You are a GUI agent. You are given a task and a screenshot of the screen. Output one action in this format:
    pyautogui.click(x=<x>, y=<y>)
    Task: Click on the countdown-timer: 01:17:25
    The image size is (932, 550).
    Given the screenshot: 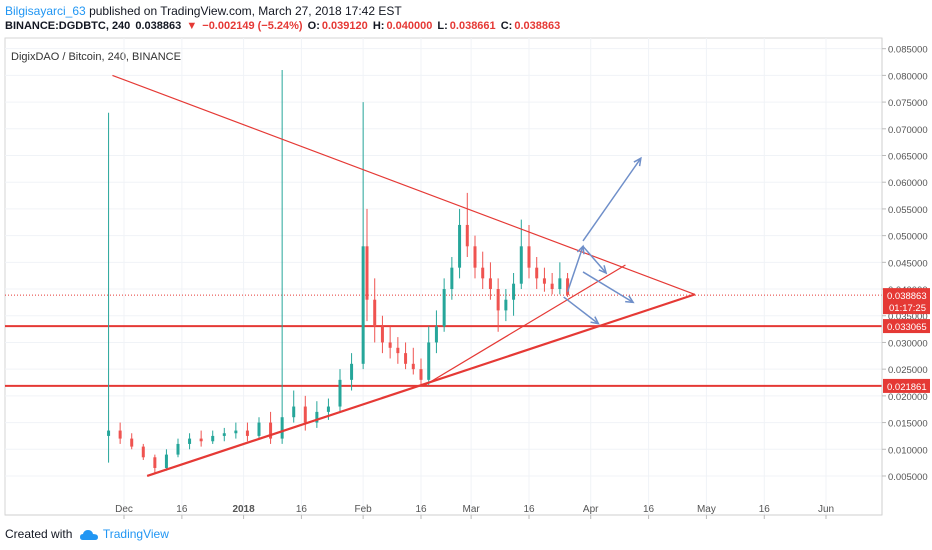 What is the action you would take?
    pyautogui.click(x=907, y=308)
    